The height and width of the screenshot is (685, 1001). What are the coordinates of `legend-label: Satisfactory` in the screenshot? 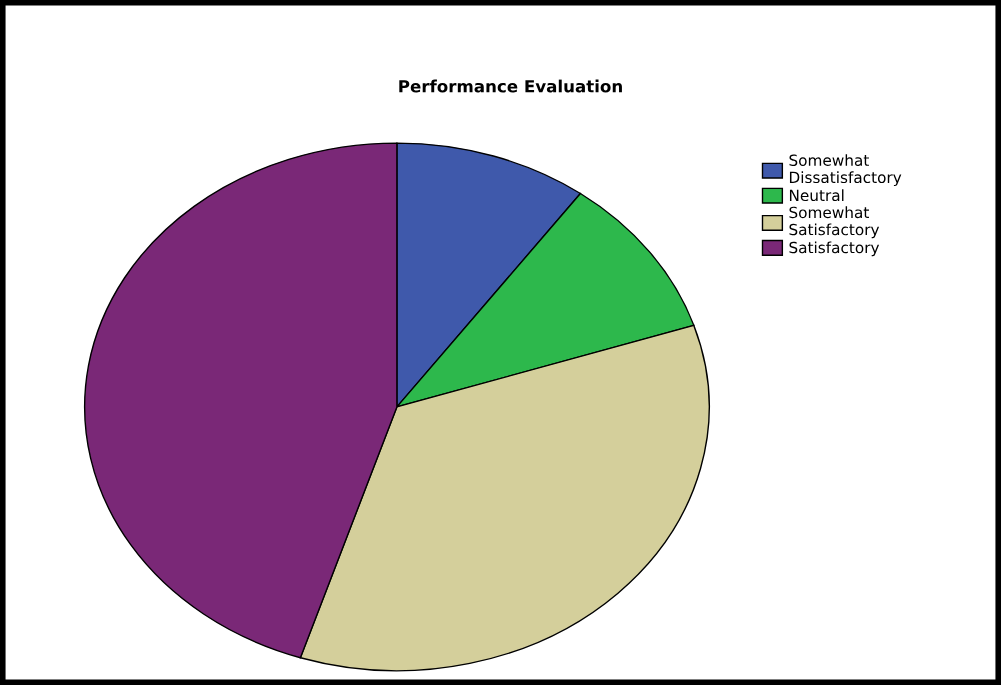 It's located at (834, 249).